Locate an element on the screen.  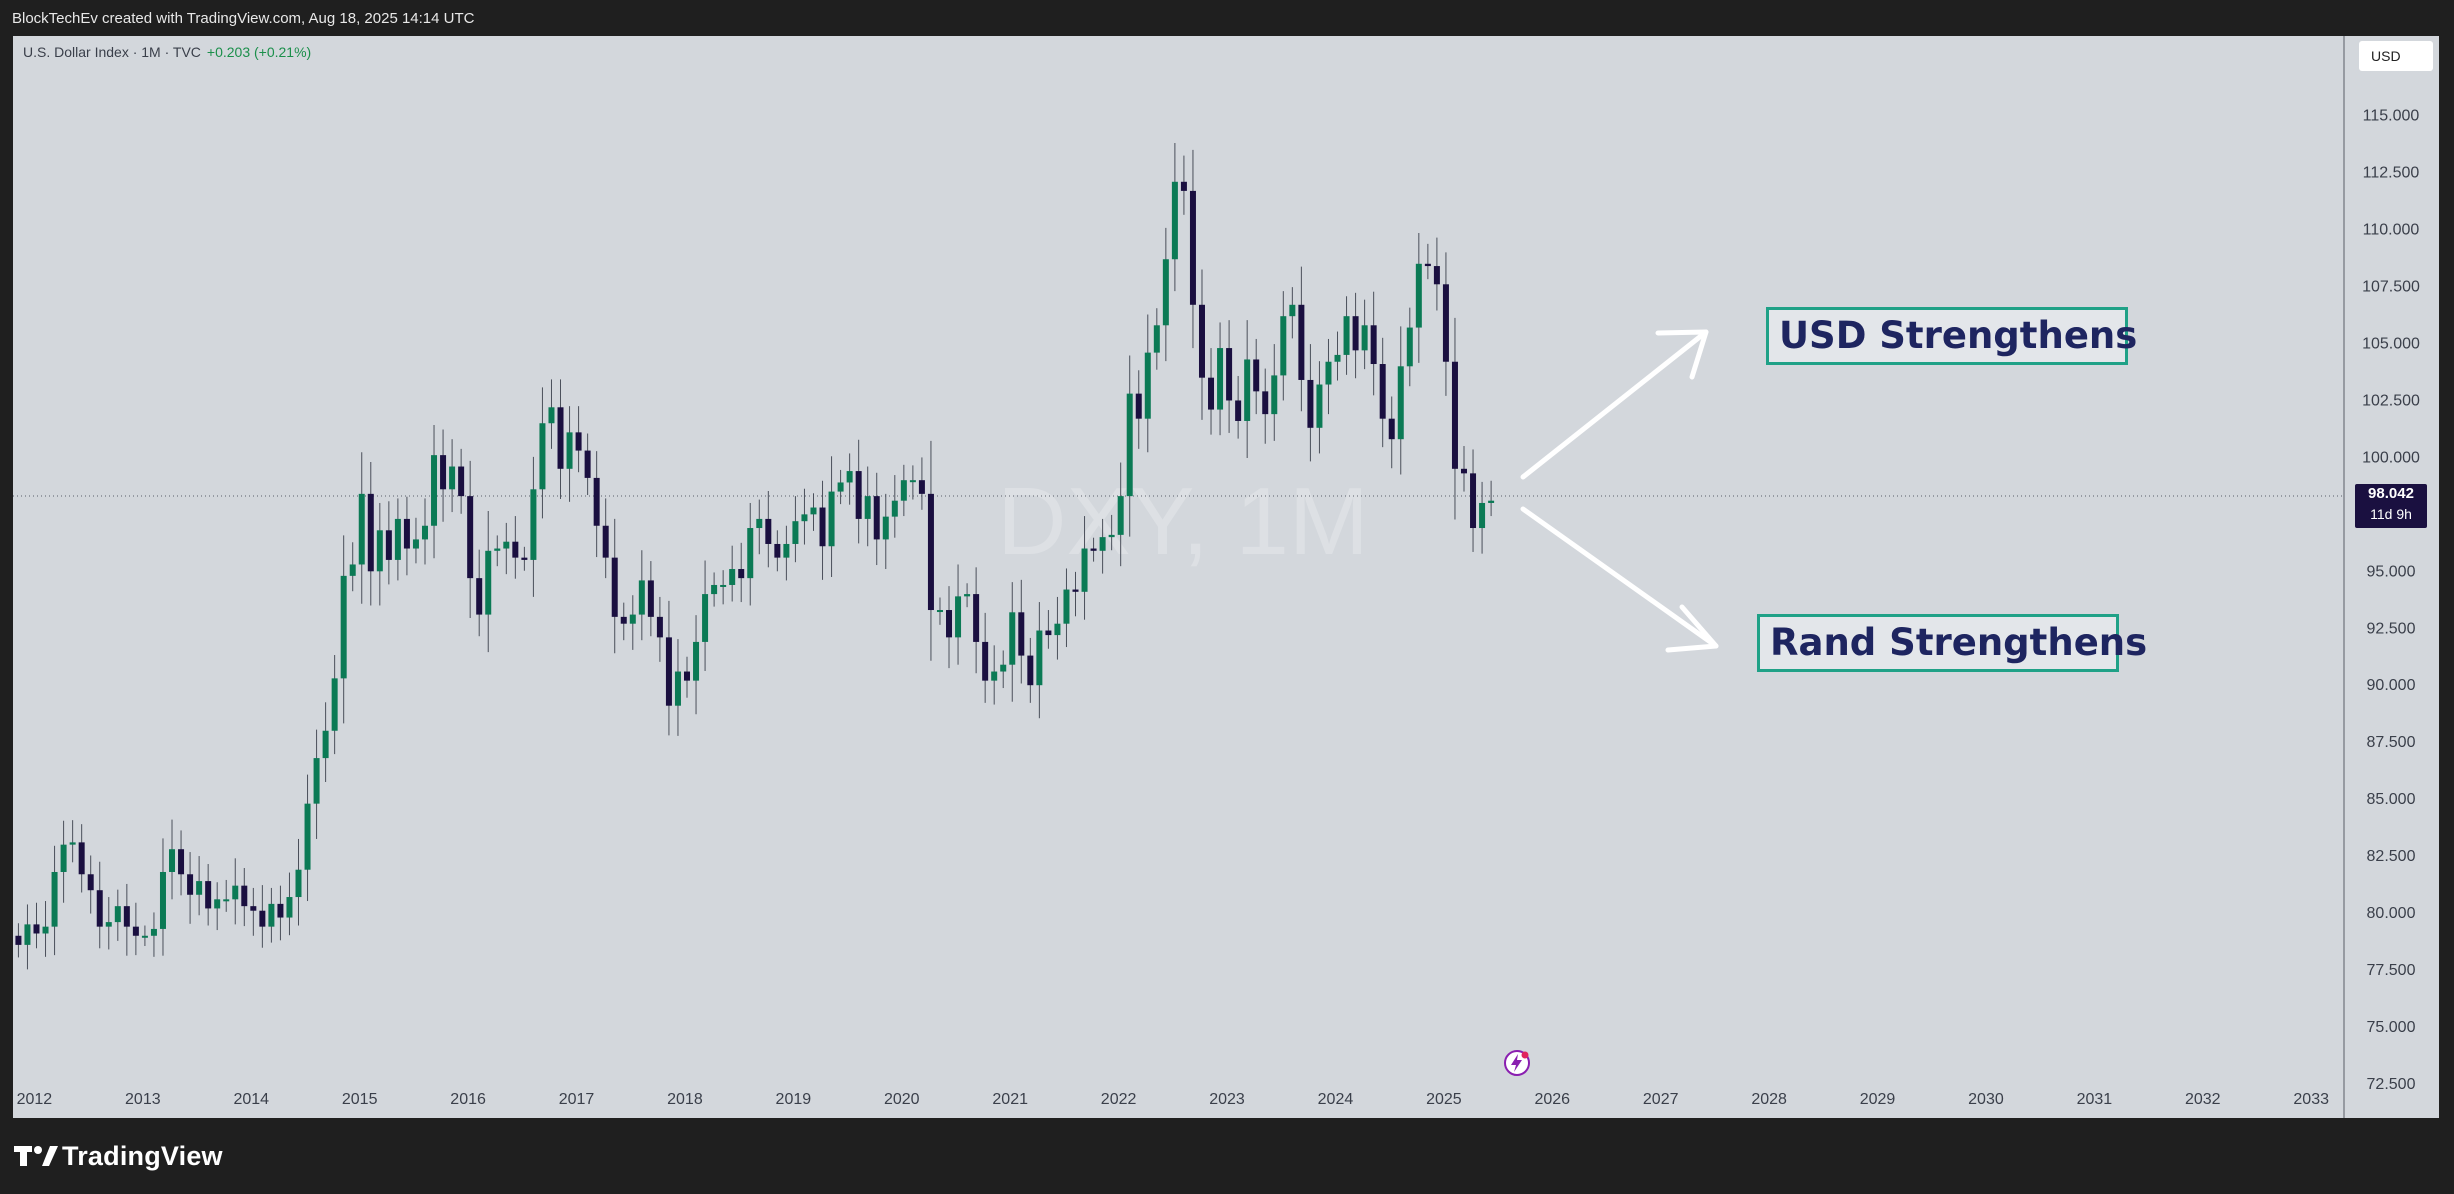
time-axis-tick-label: 2028 is located at coordinates (1769, 1099).